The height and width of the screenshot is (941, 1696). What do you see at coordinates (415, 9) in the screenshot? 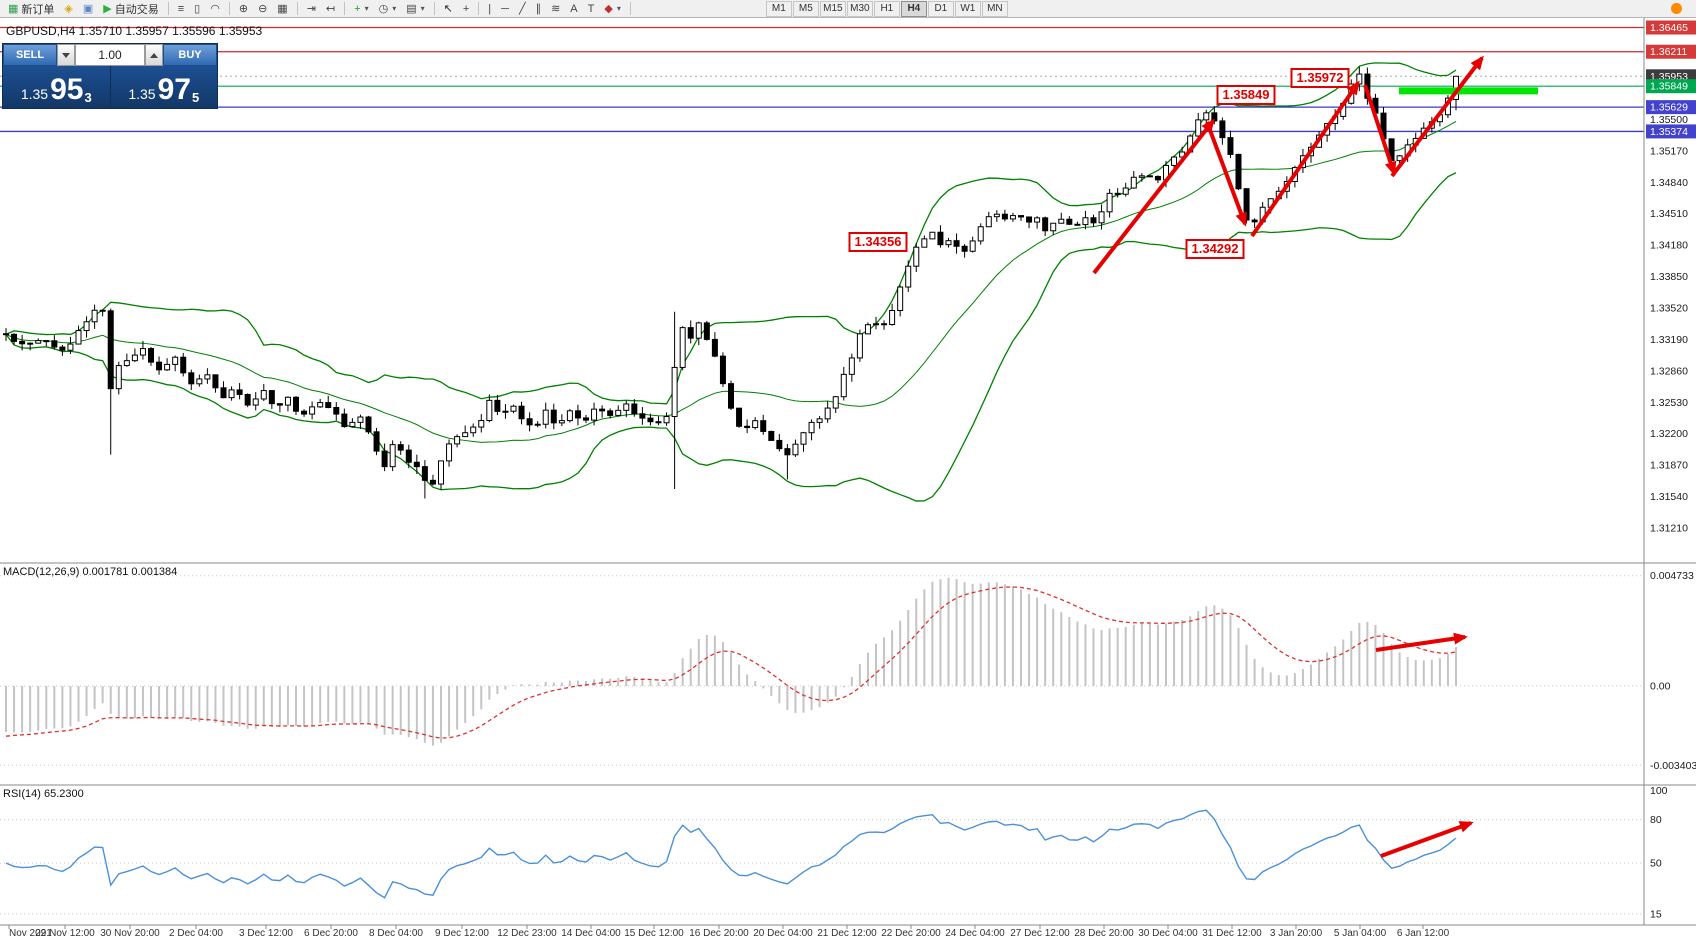
I see `templates-button: ▤ ▾` at bounding box center [415, 9].